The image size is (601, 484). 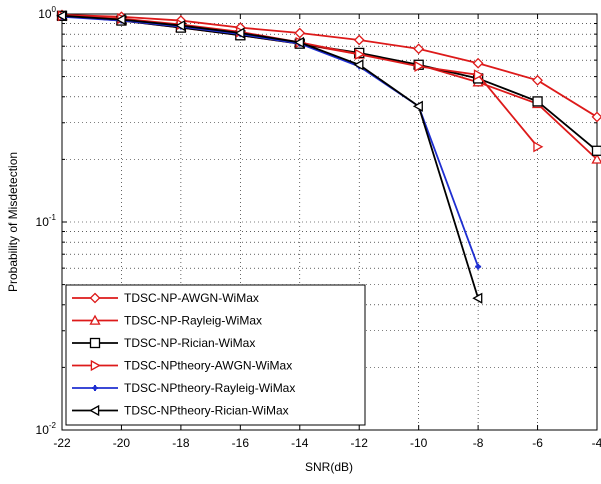 I want to click on x-tick-label: -12, so click(x=360, y=443).